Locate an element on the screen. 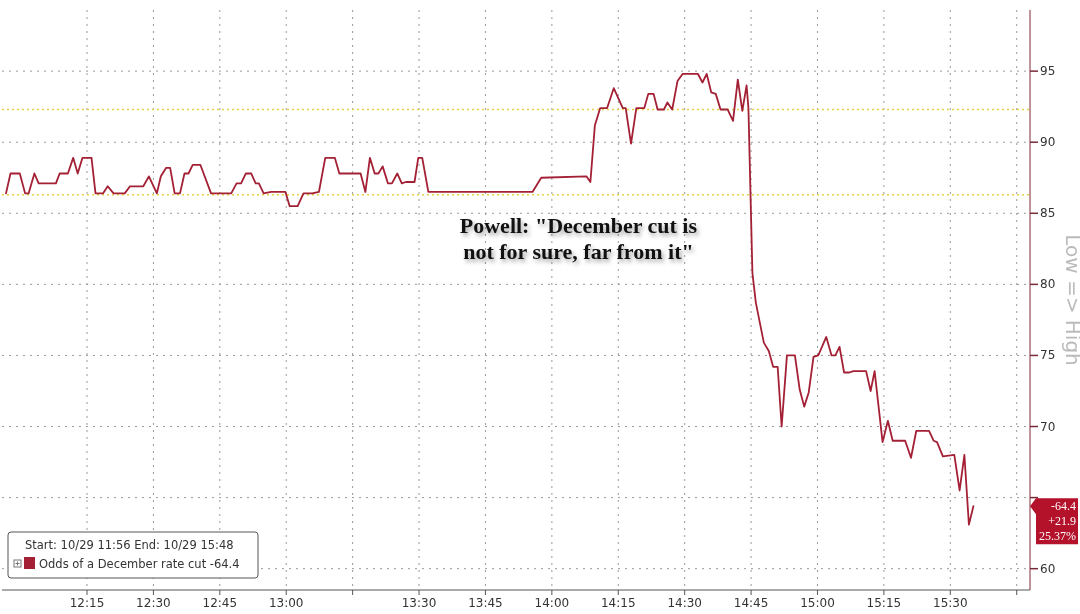  y-tick-label: 75 is located at coordinates (1048, 355).